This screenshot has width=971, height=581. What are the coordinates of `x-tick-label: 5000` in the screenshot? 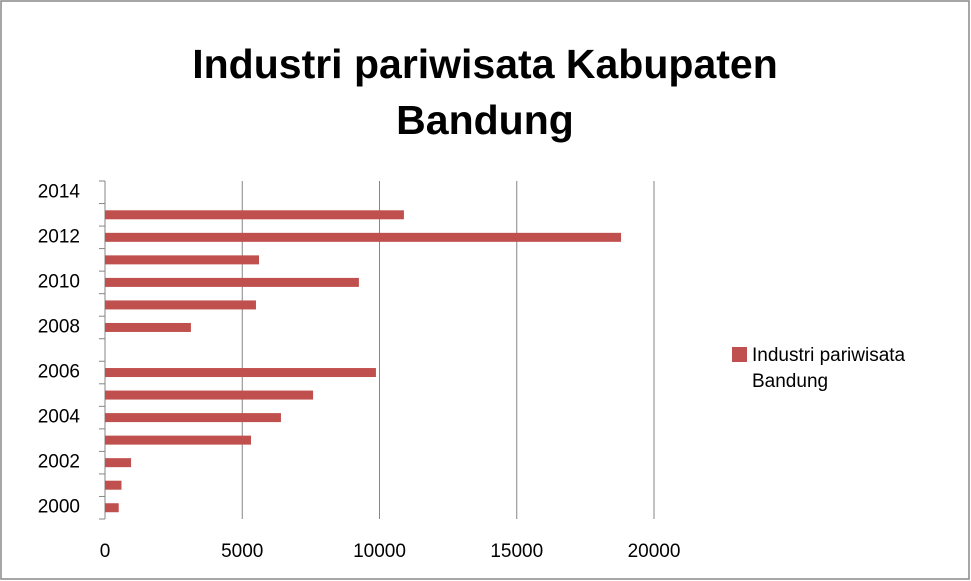 It's located at (242, 551).